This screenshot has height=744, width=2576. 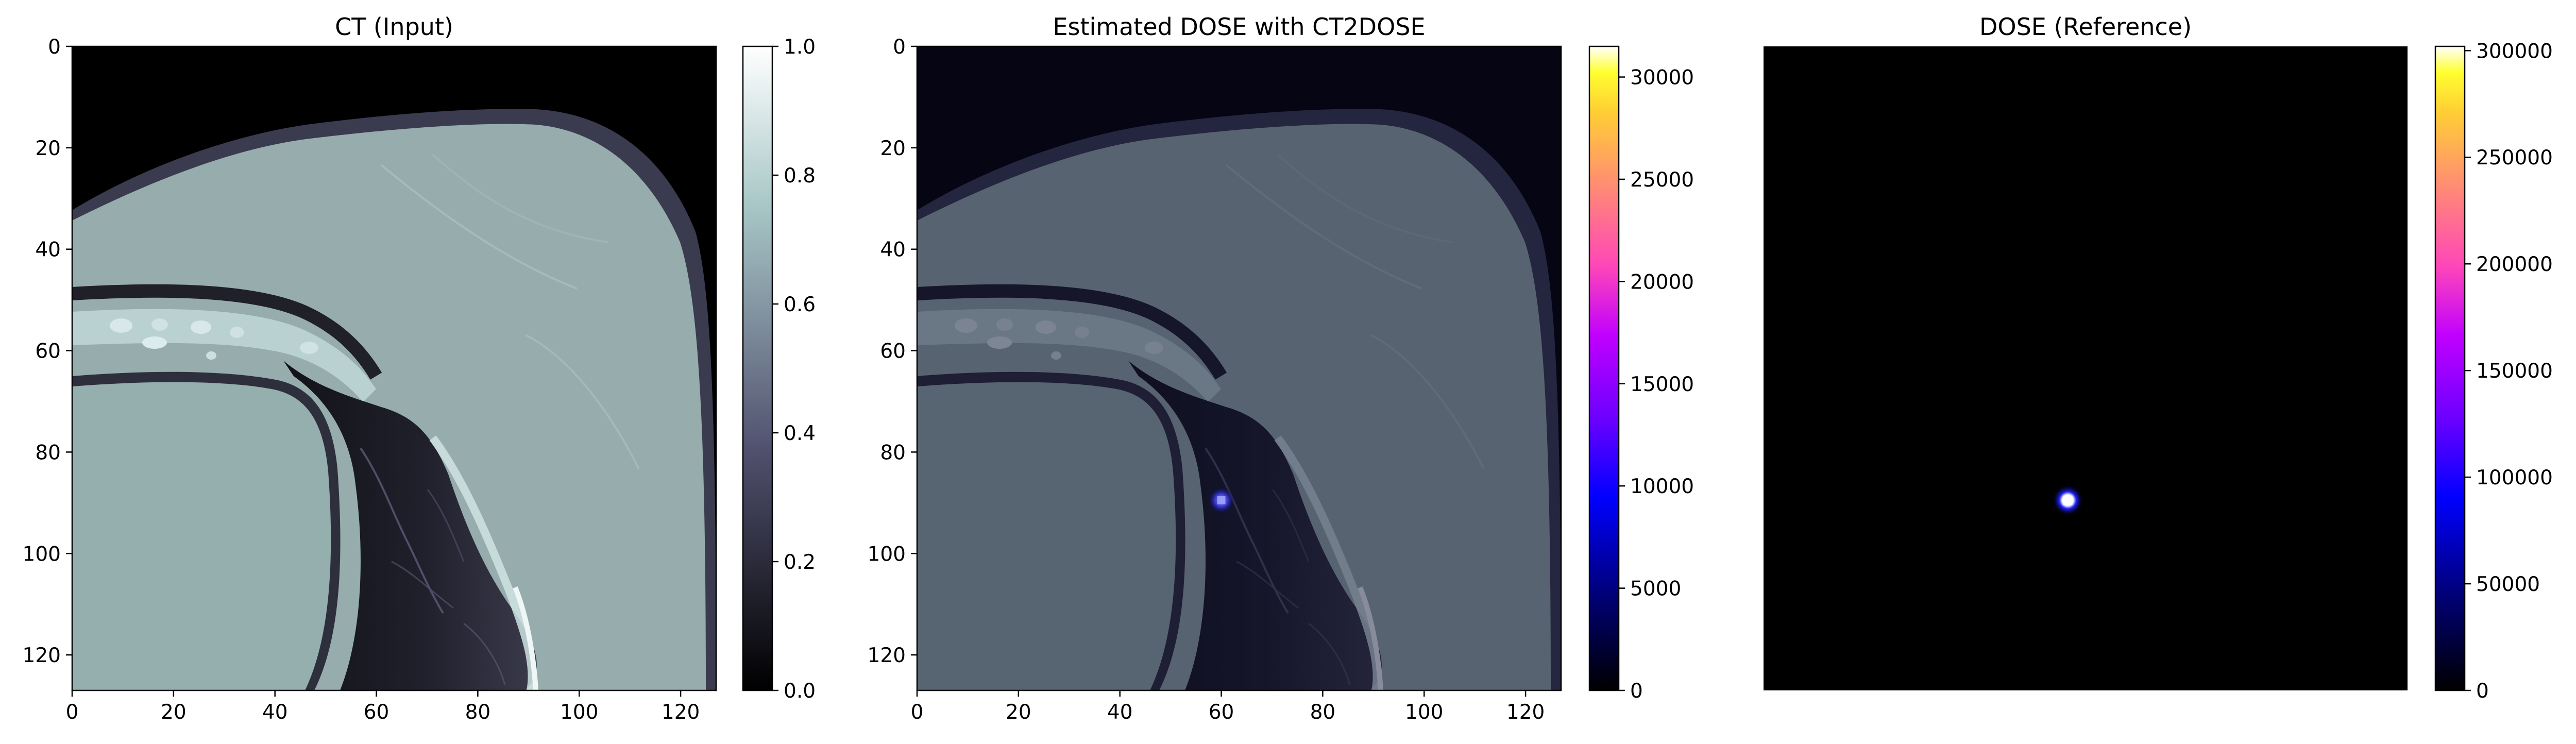 I want to click on colorbar-tick-label: 1.0, so click(x=800, y=47).